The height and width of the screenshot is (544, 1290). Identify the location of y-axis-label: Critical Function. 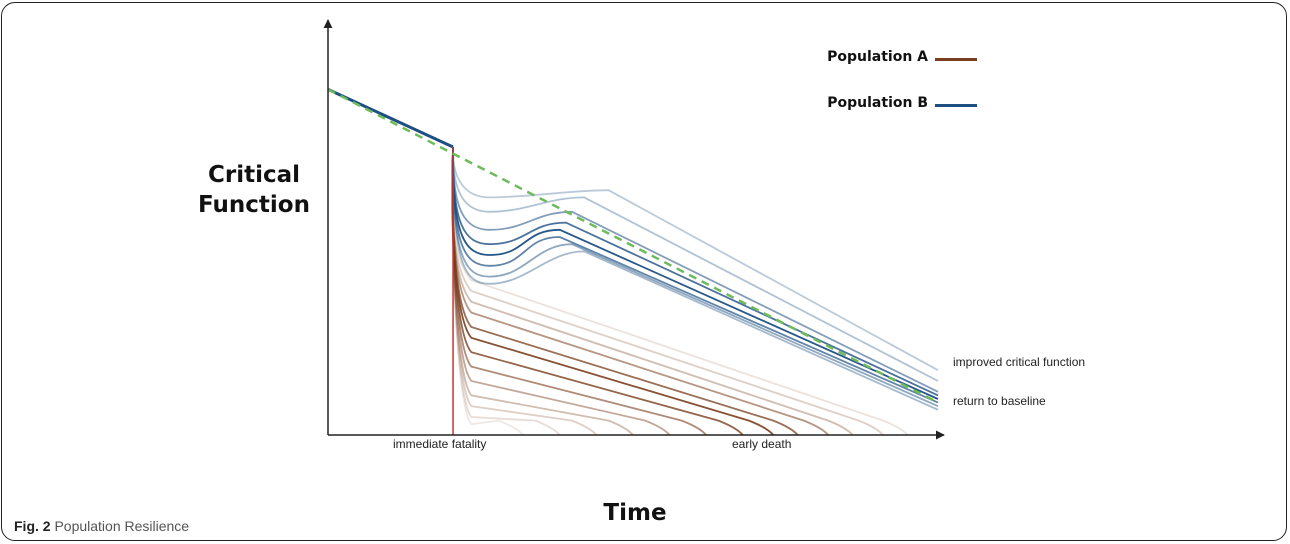
(253, 190).